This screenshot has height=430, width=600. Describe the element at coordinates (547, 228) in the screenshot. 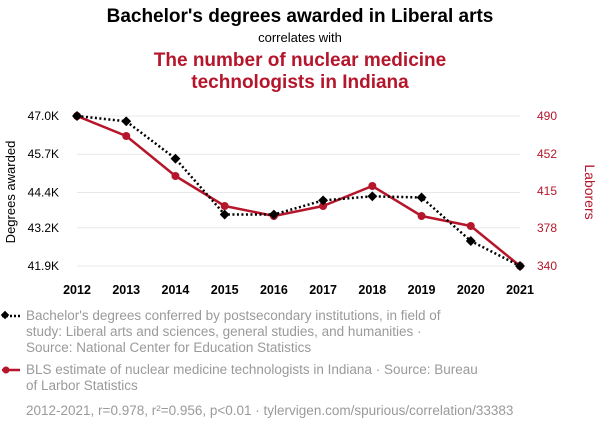

I see `right-tick-label: 378` at that location.